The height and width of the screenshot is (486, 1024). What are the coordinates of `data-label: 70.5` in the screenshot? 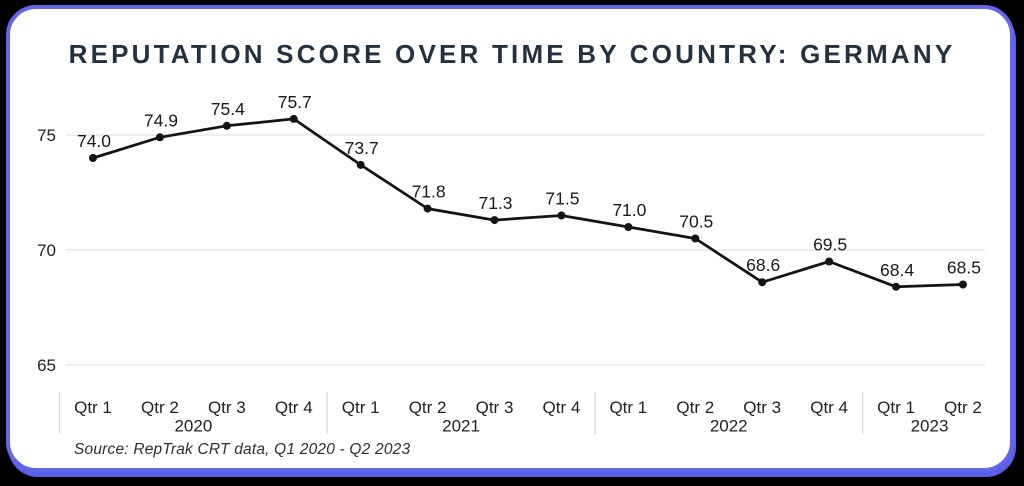 It's located at (696, 222).